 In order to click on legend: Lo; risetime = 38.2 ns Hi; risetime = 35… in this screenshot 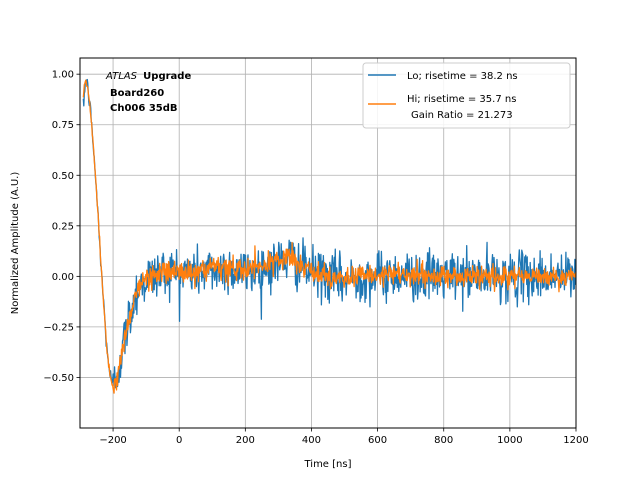, I will do `click(466, 95)`.